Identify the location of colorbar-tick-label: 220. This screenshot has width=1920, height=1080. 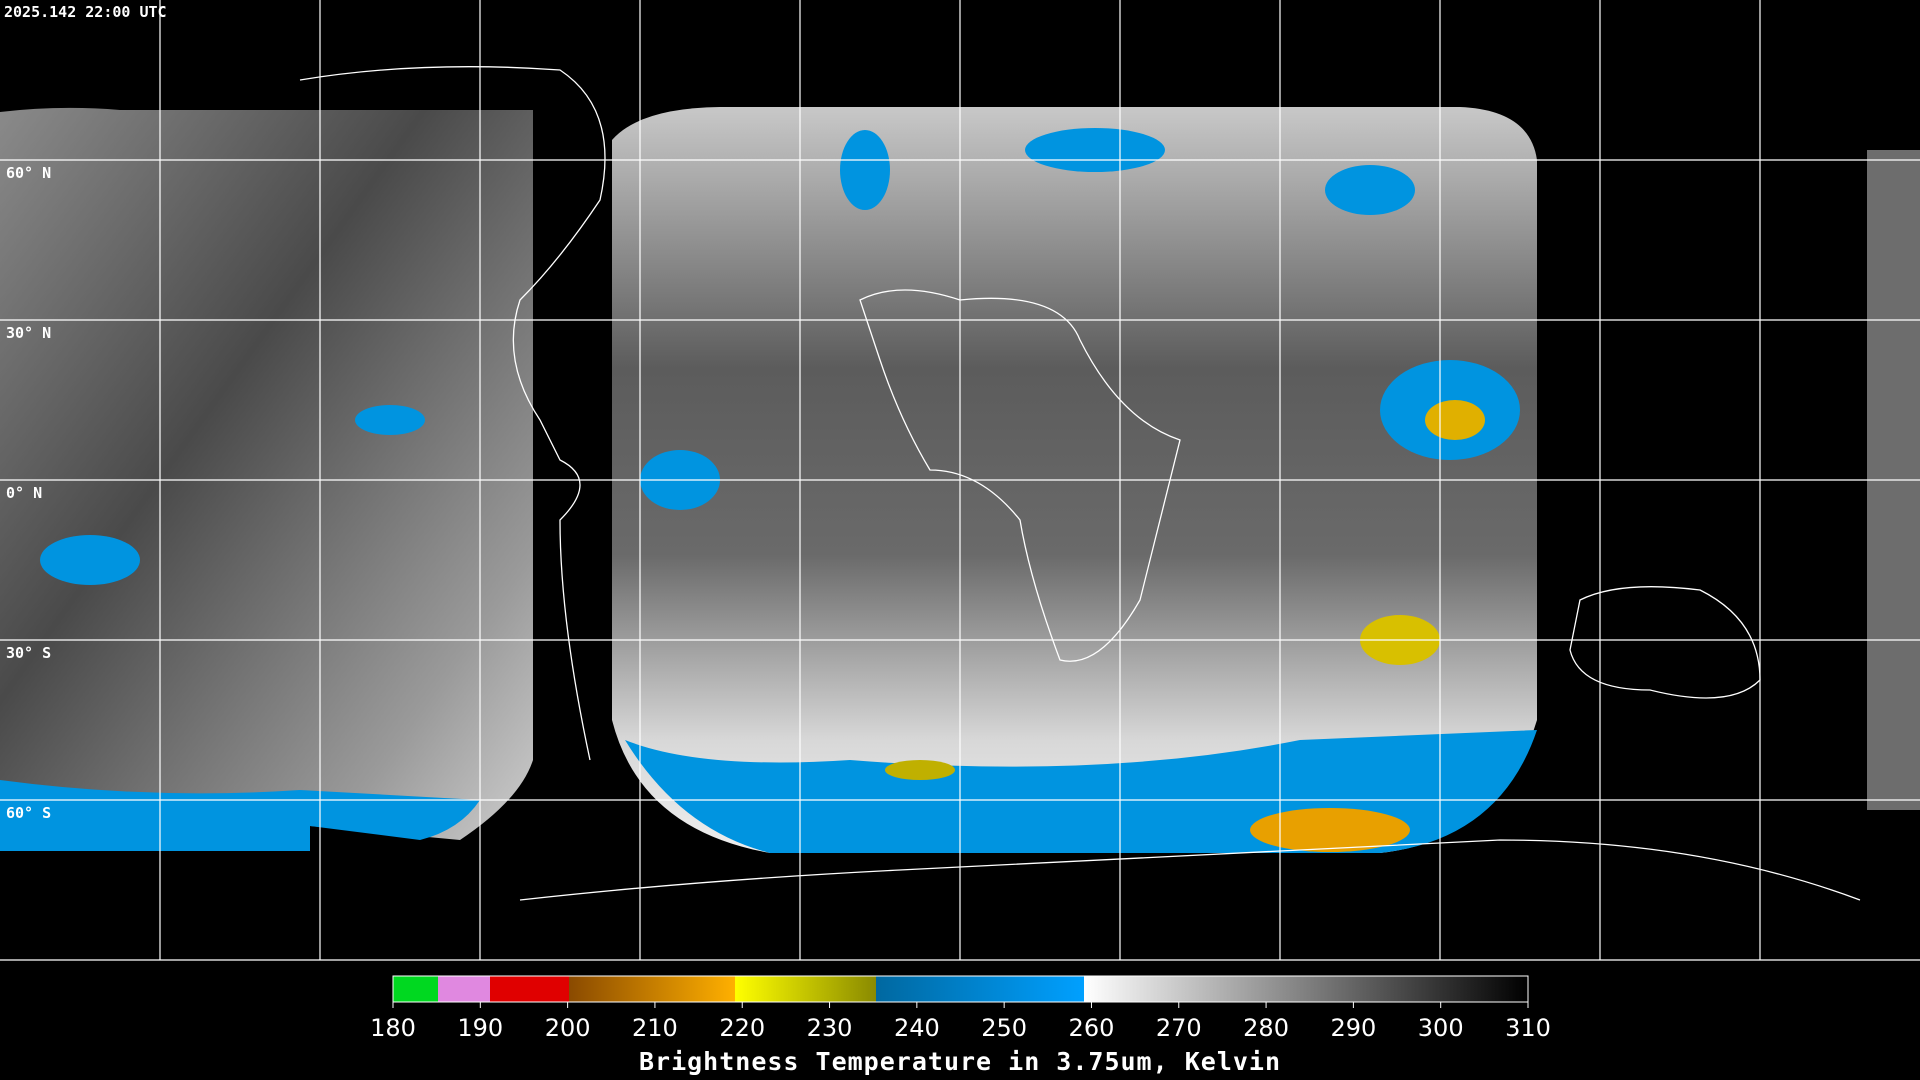
(742, 1028).